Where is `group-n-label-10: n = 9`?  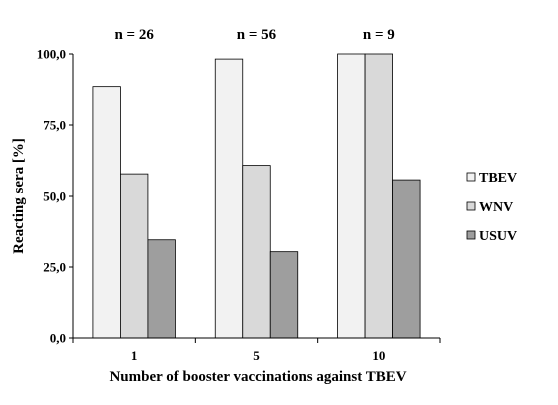
group-n-label-10: n = 9 is located at coordinates (379, 35).